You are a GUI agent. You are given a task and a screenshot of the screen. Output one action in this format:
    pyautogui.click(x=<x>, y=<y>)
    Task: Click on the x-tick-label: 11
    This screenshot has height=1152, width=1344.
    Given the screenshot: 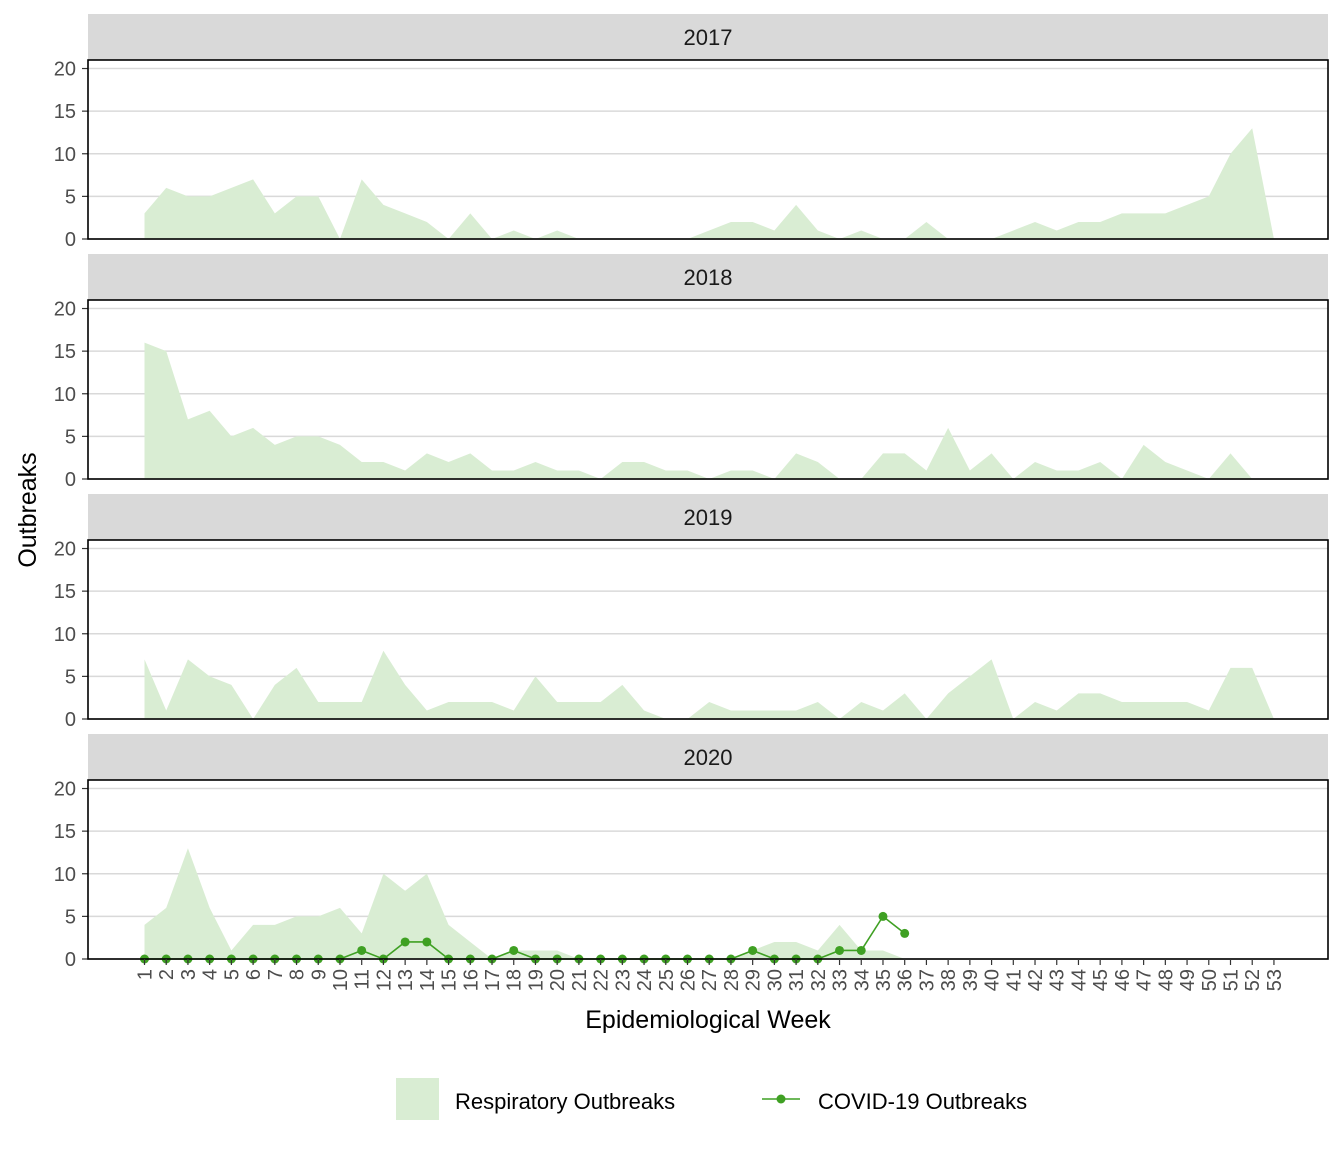 What is the action you would take?
    pyautogui.click(x=363, y=979)
    